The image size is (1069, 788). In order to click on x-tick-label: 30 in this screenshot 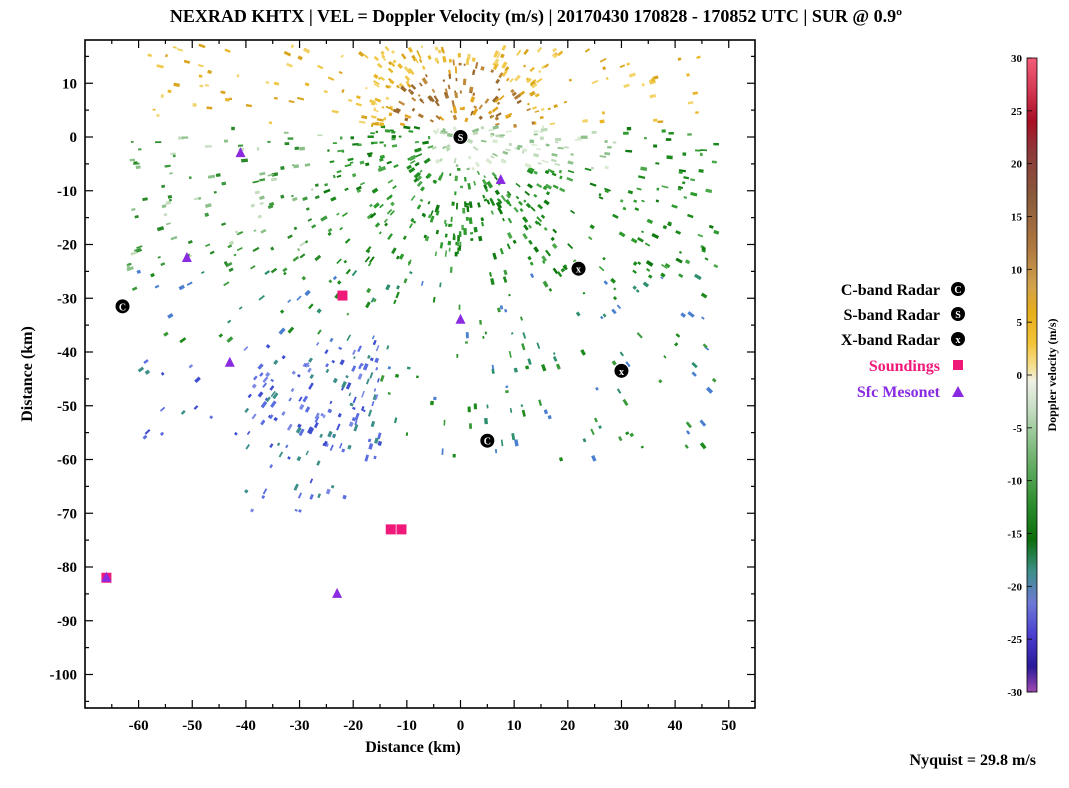, I will do `click(621, 726)`.